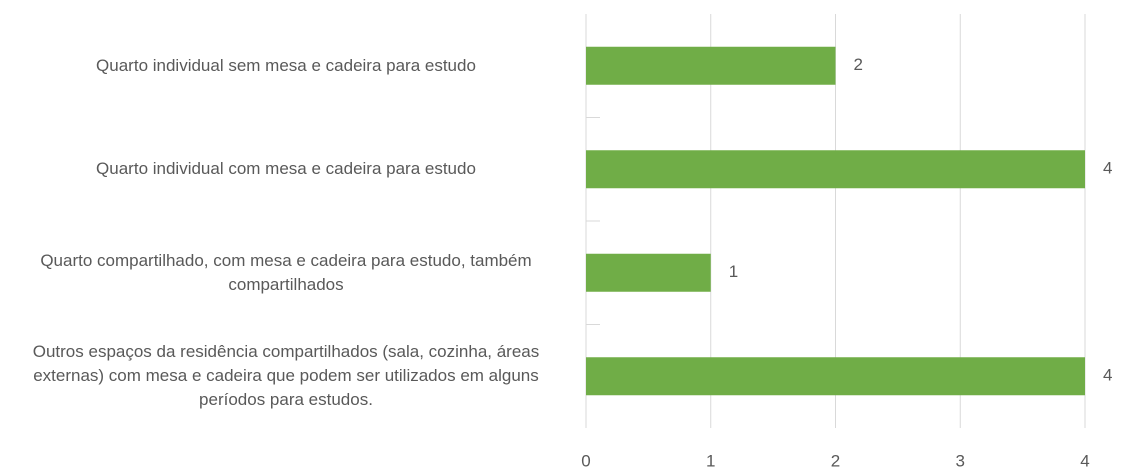 The image size is (1134, 468). I want to click on value-label: 2, so click(858, 64).